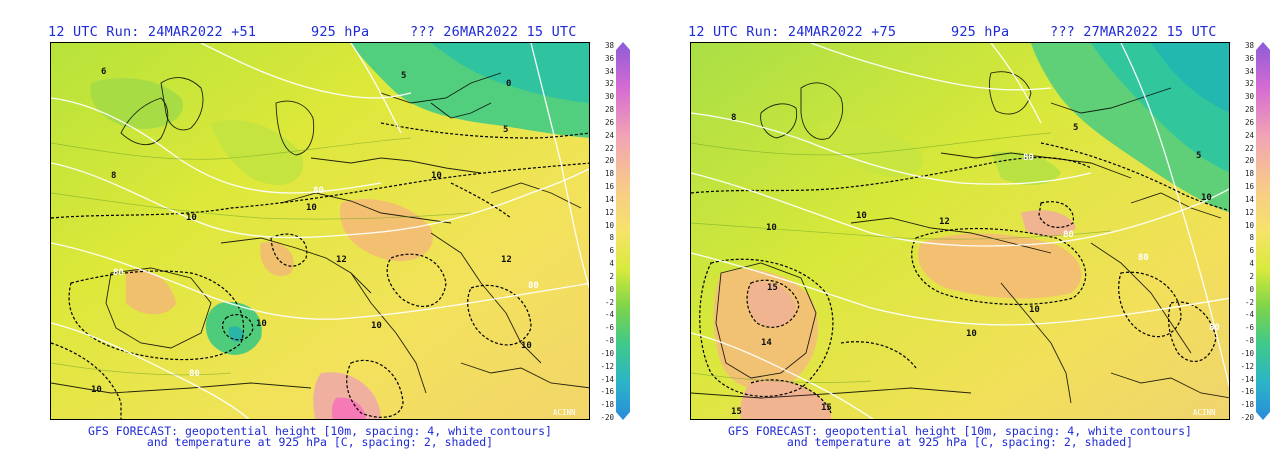 The width and height of the screenshot is (1280, 462). Describe the element at coordinates (1247, 405) in the screenshot. I see `colorbar-tick-label: -18` at that location.